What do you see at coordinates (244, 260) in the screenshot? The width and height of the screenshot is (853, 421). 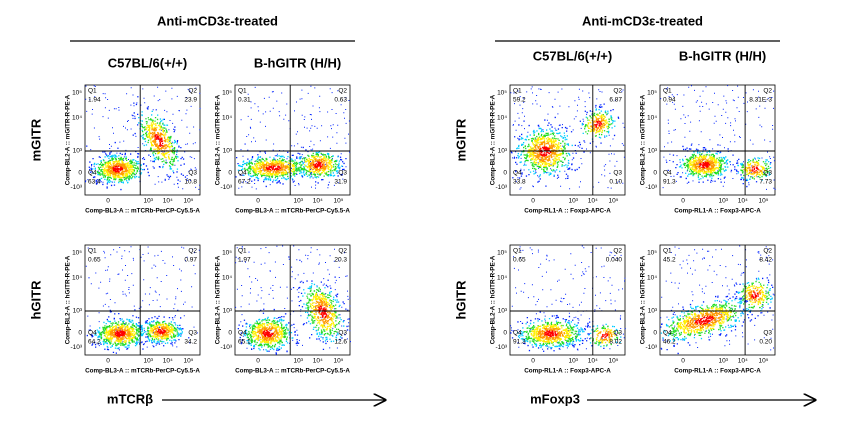 I see `quadrant-value: 1.97` at bounding box center [244, 260].